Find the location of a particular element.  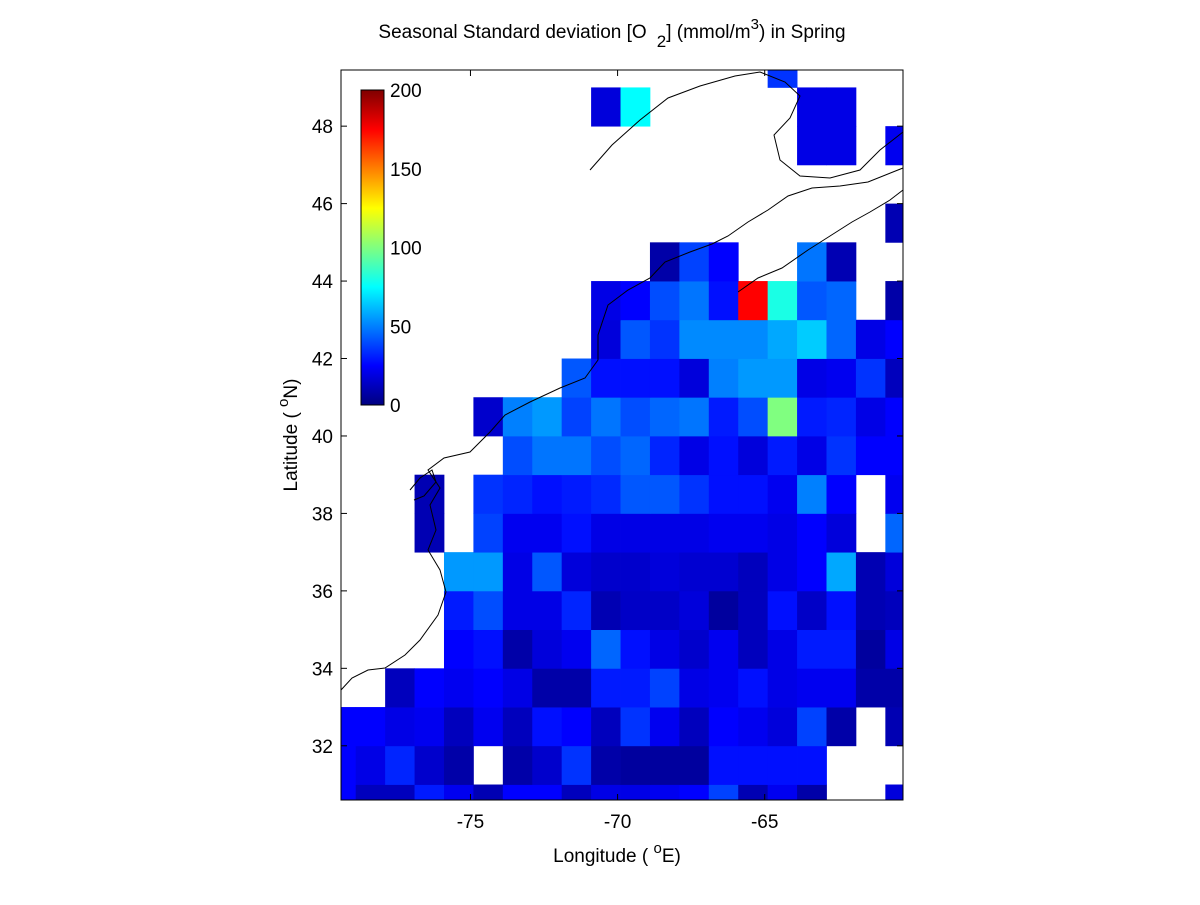

y-tick-label: 38 is located at coordinates (322, 514).